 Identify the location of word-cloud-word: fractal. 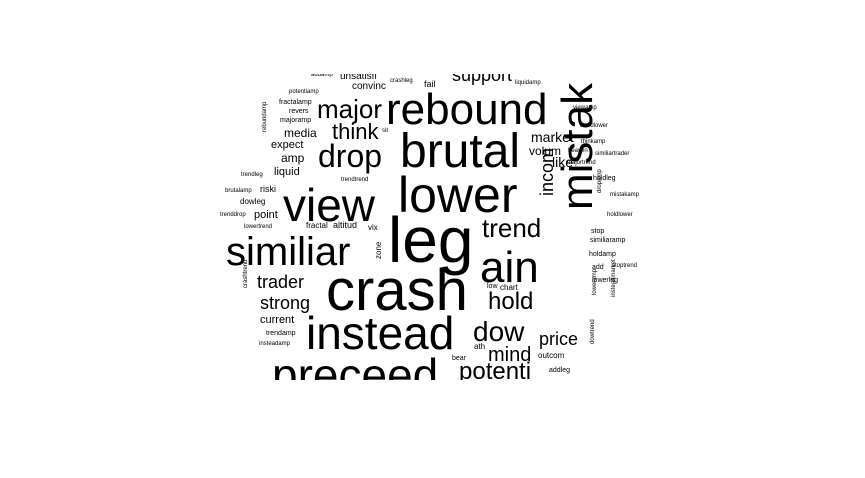
(317, 225).